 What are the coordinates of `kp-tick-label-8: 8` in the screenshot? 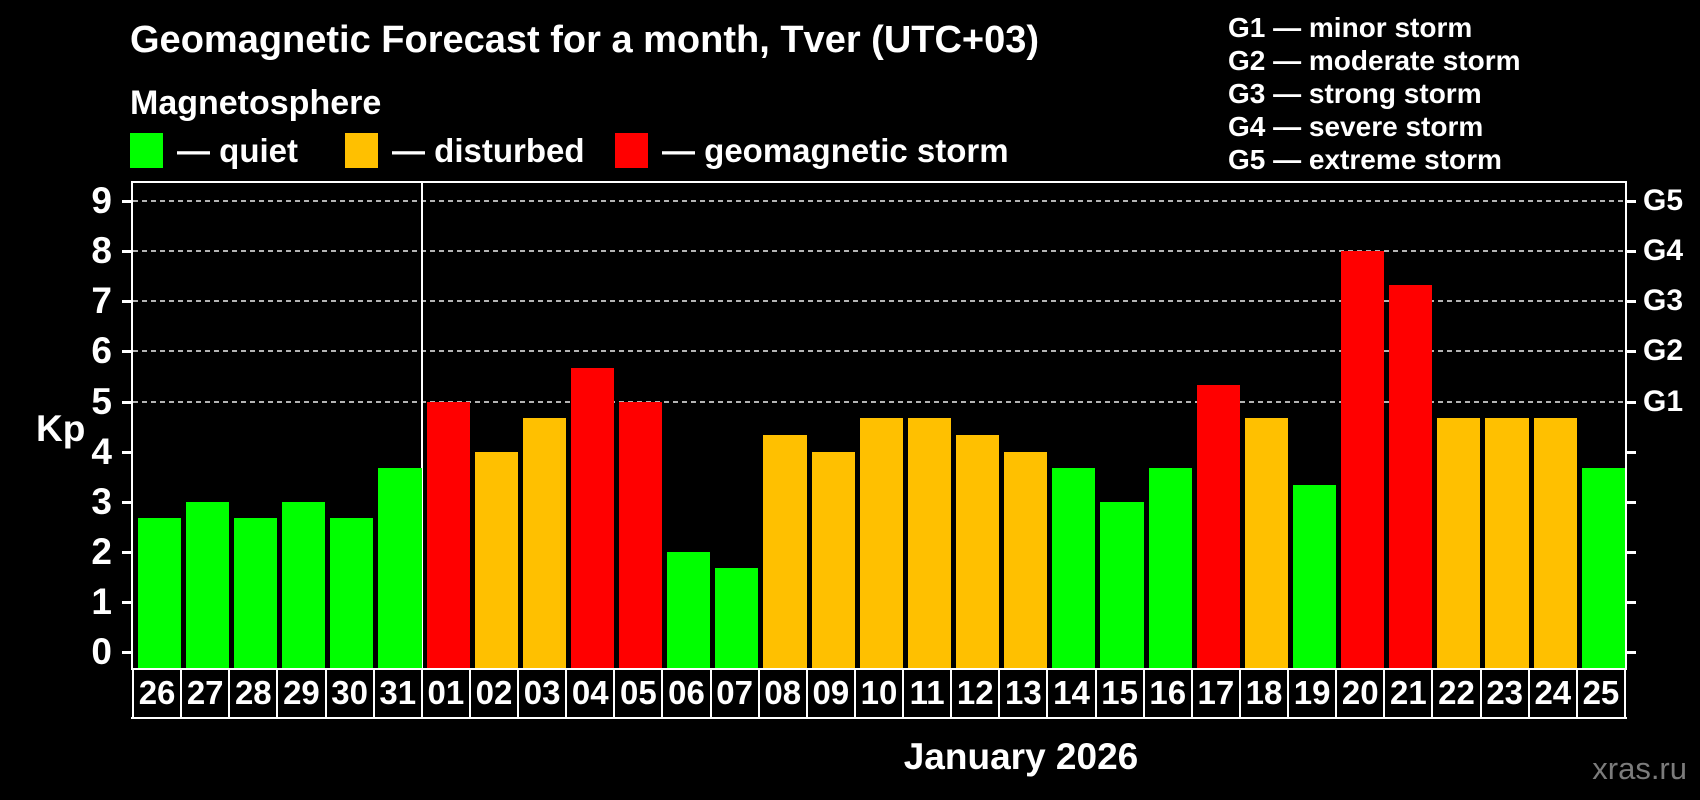 It's located at (101, 251).